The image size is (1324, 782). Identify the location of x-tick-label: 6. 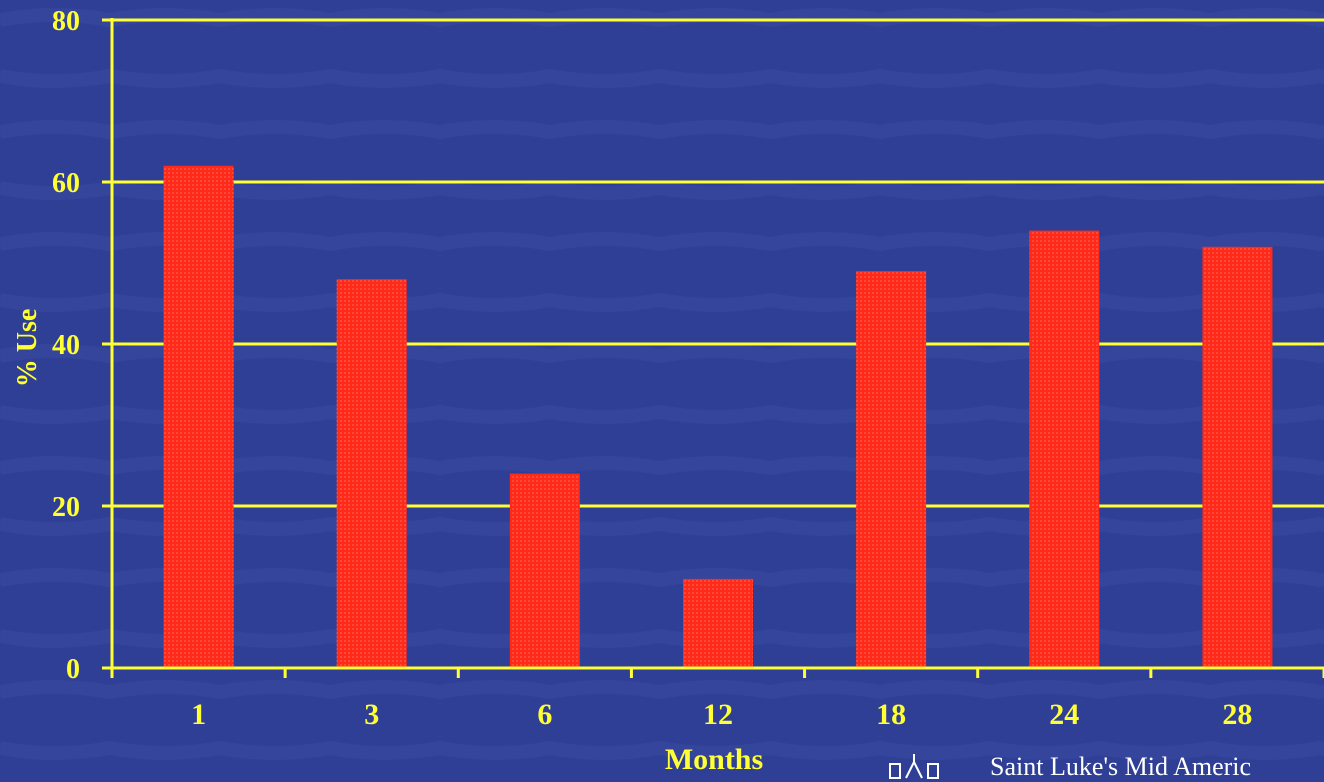
(544, 714).